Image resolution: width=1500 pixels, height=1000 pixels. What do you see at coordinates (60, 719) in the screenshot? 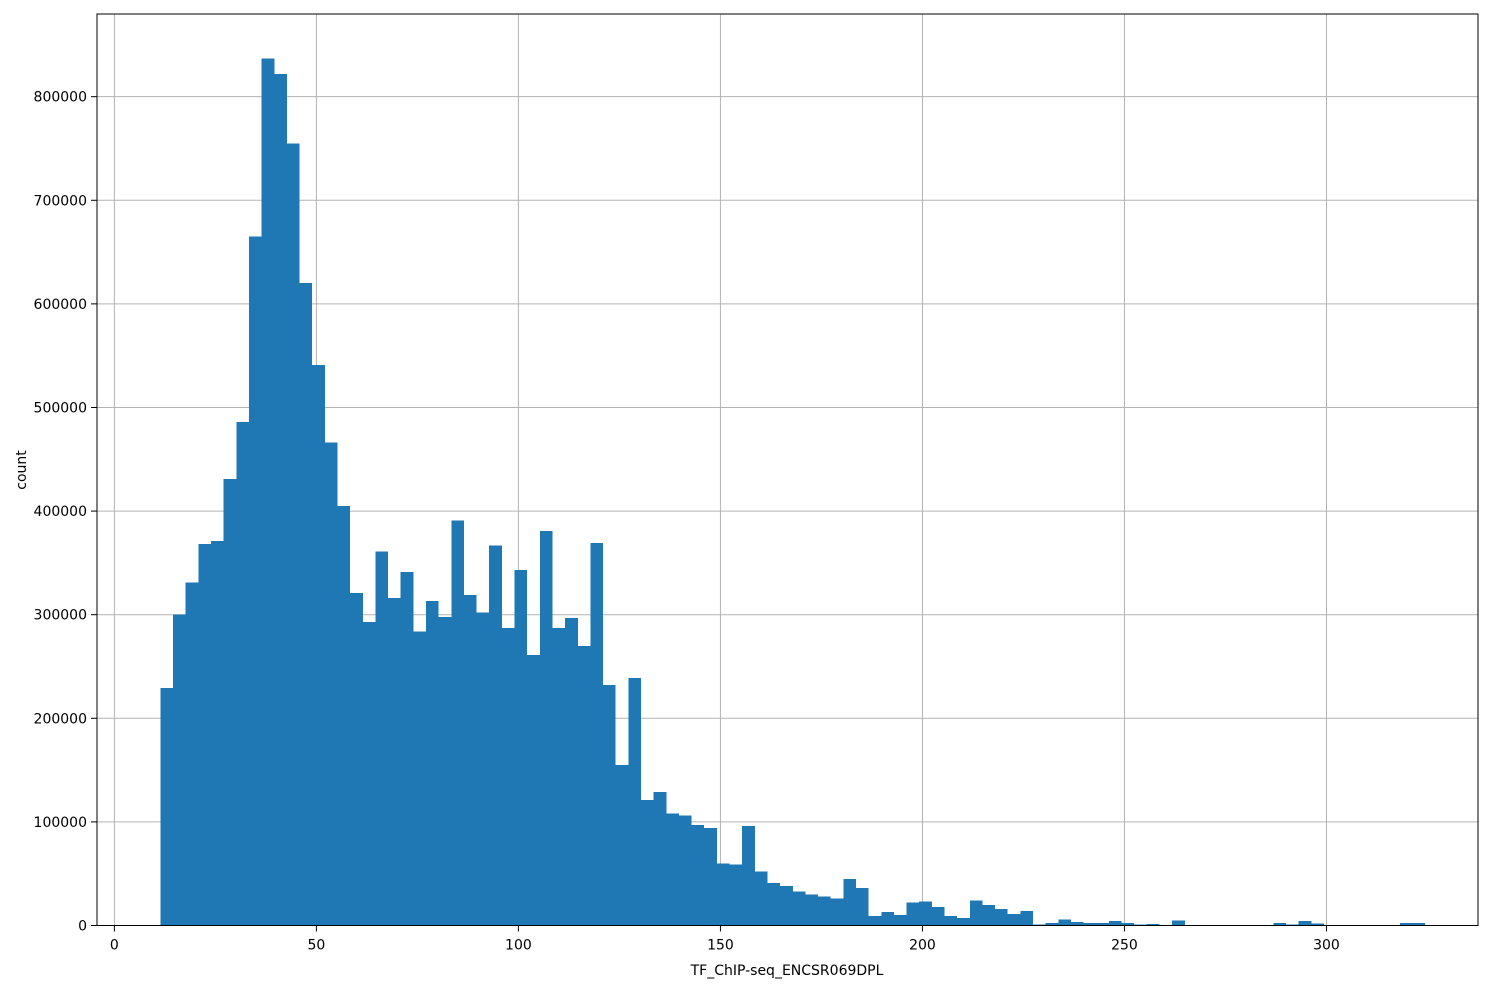
I see `y-tick-label: 200000` at bounding box center [60, 719].